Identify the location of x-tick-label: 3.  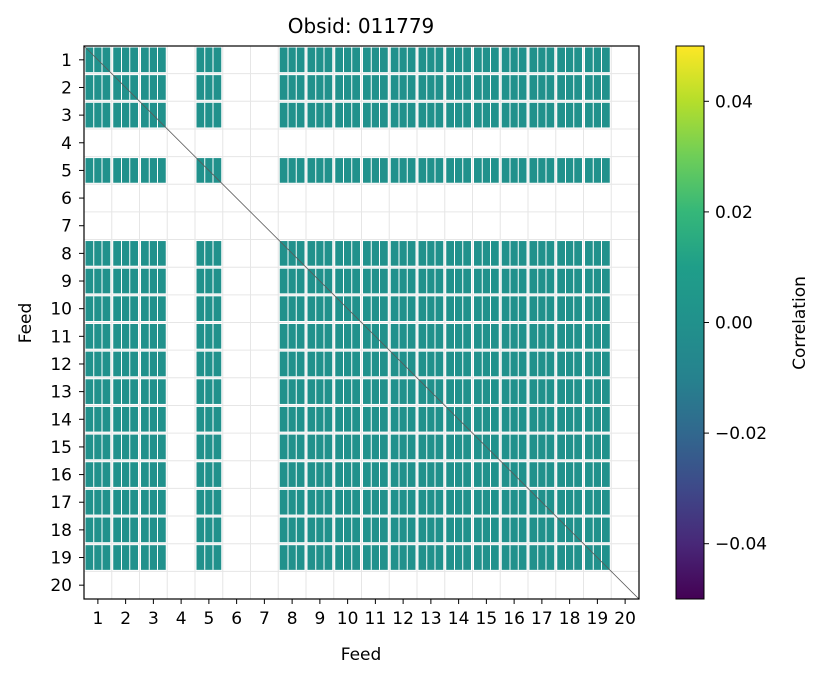
(153, 619).